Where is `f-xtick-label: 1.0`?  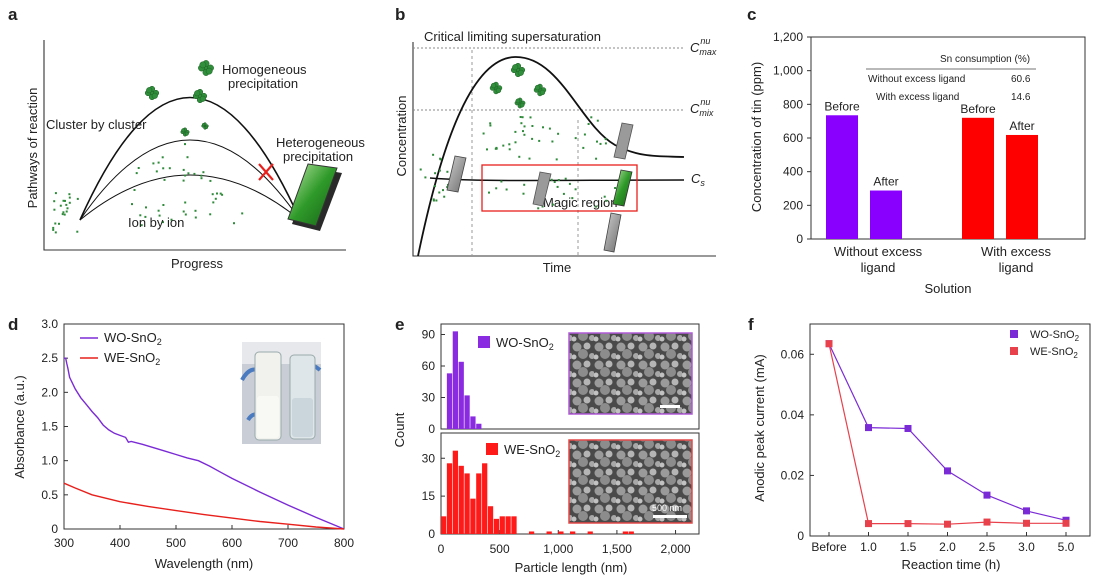
f-xtick-label: 1.0 is located at coordinates (868, 547).